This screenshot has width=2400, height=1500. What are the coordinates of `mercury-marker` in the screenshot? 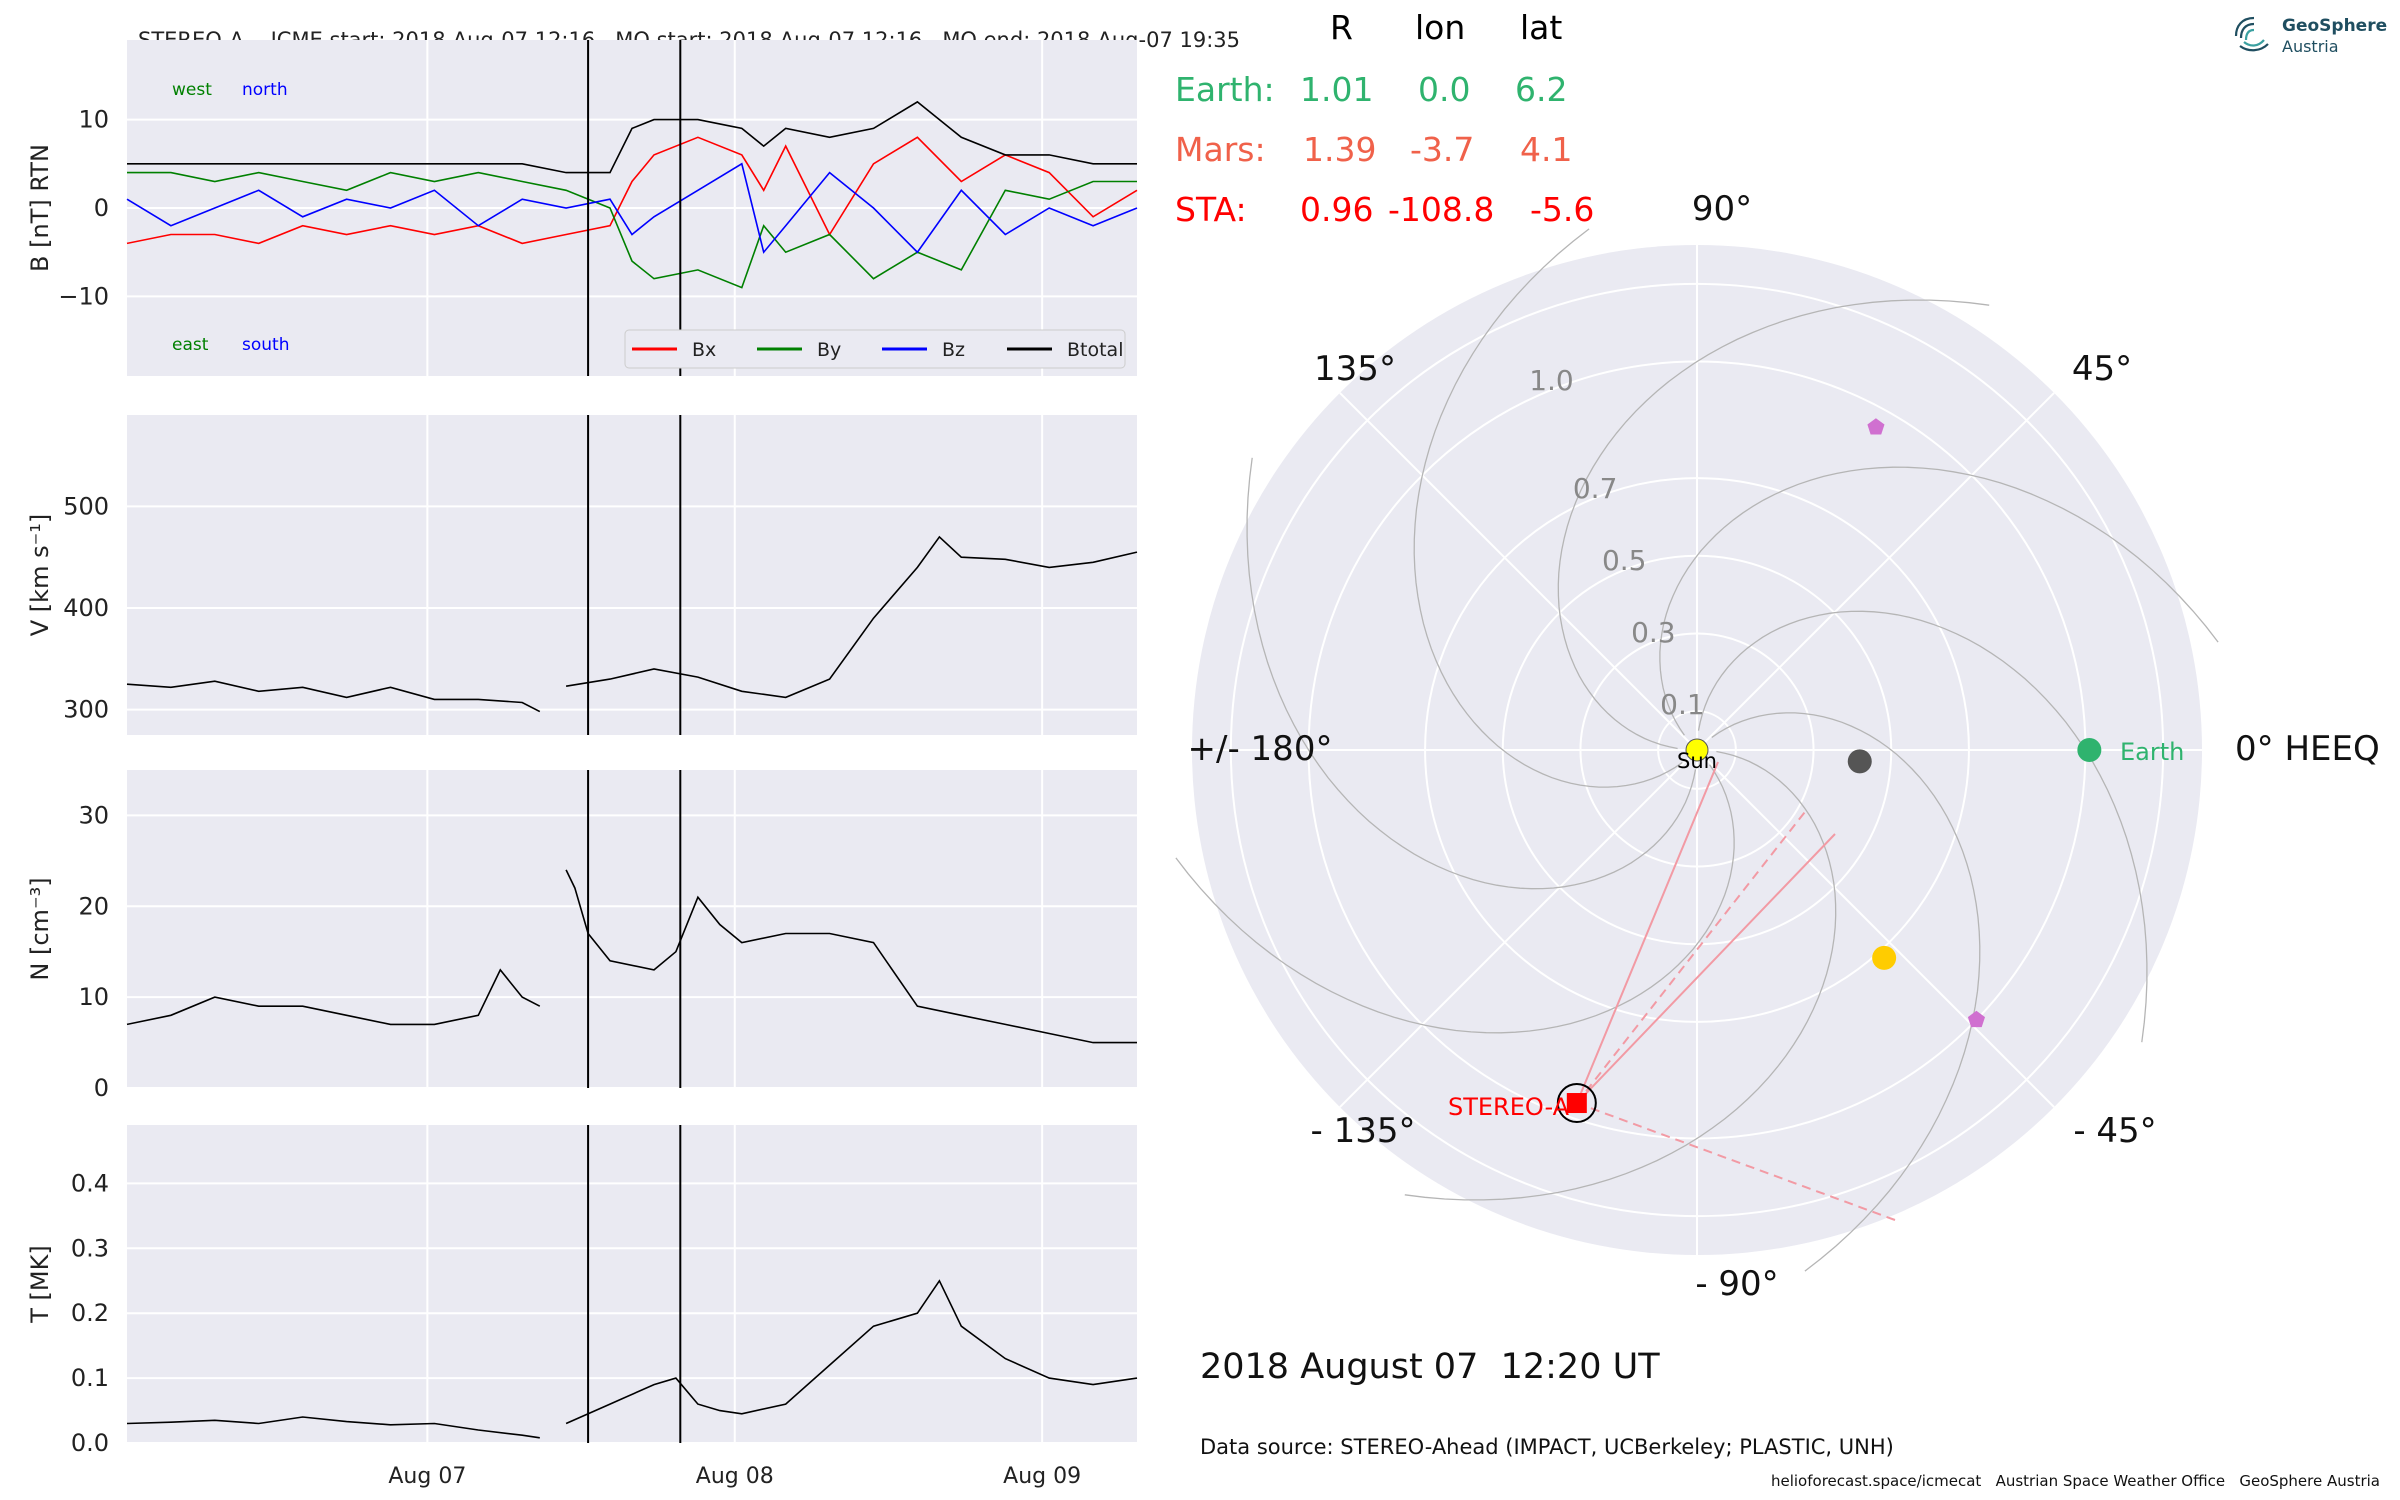 It's located at (1859, 761).